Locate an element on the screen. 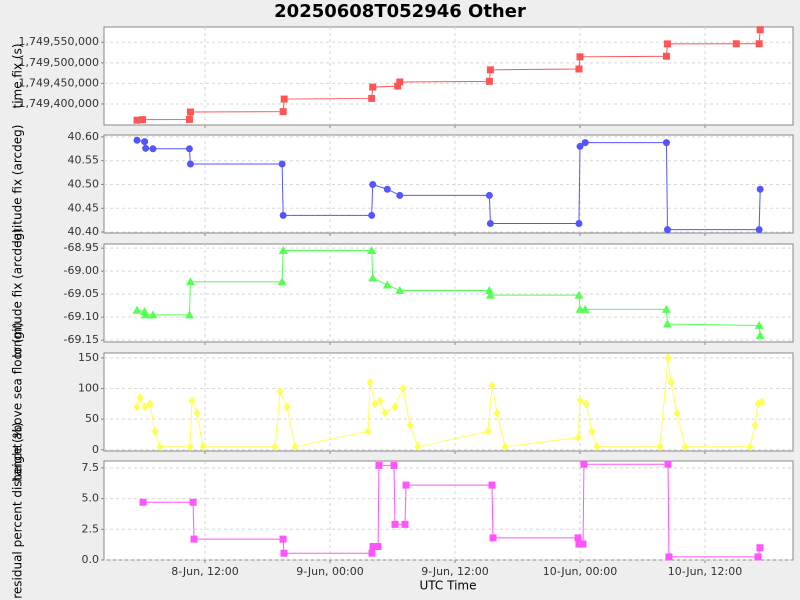  y-tick-label: -69.00 is located at coordinates (81, 270).